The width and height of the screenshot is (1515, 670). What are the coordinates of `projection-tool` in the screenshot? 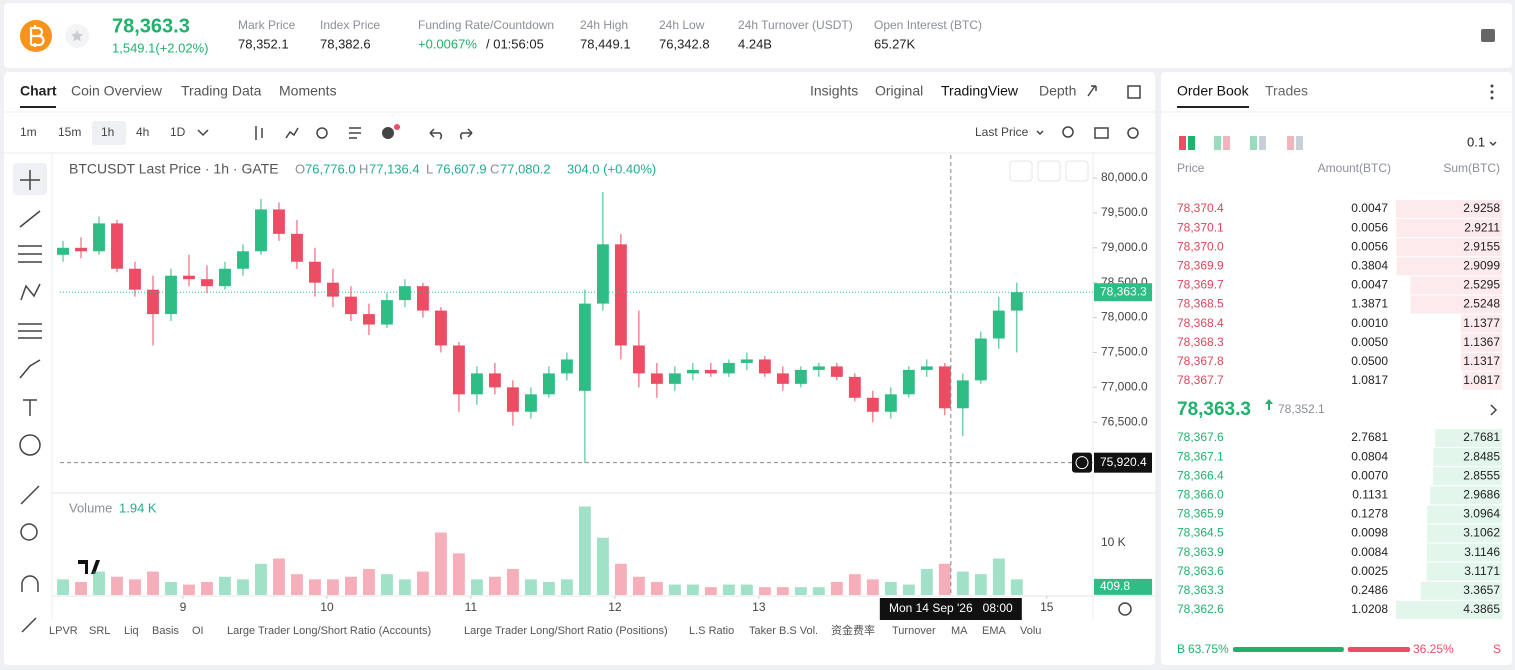 It's located at (30, 331).